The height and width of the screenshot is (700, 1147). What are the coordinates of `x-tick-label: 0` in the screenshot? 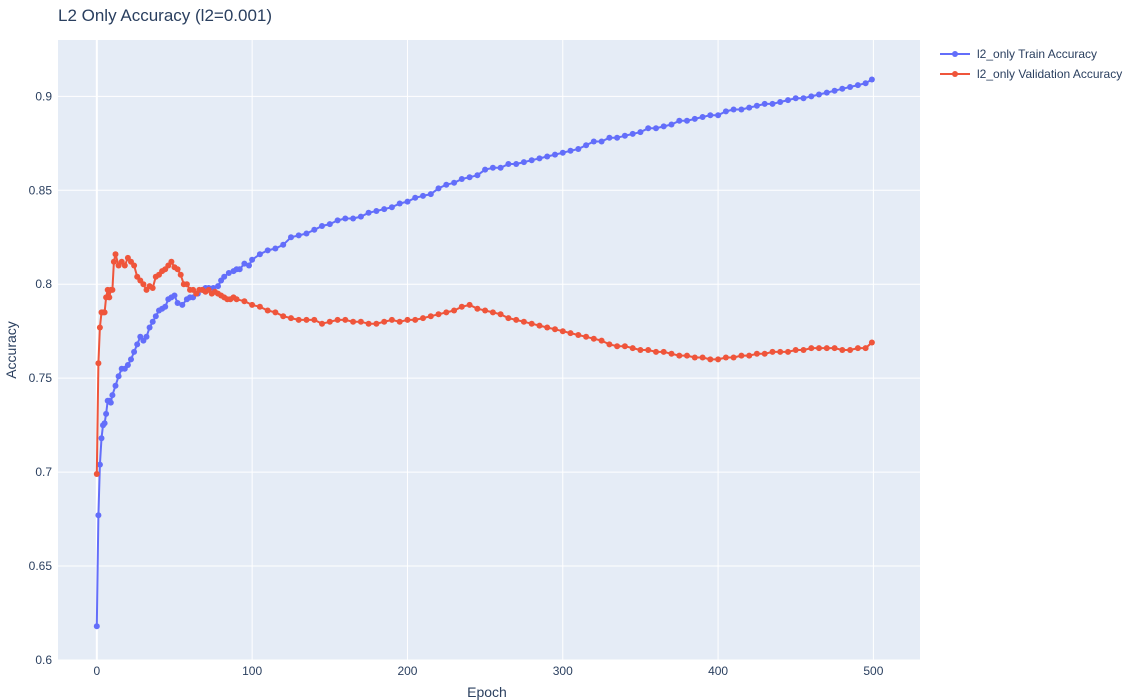 It's located at (96, 671).